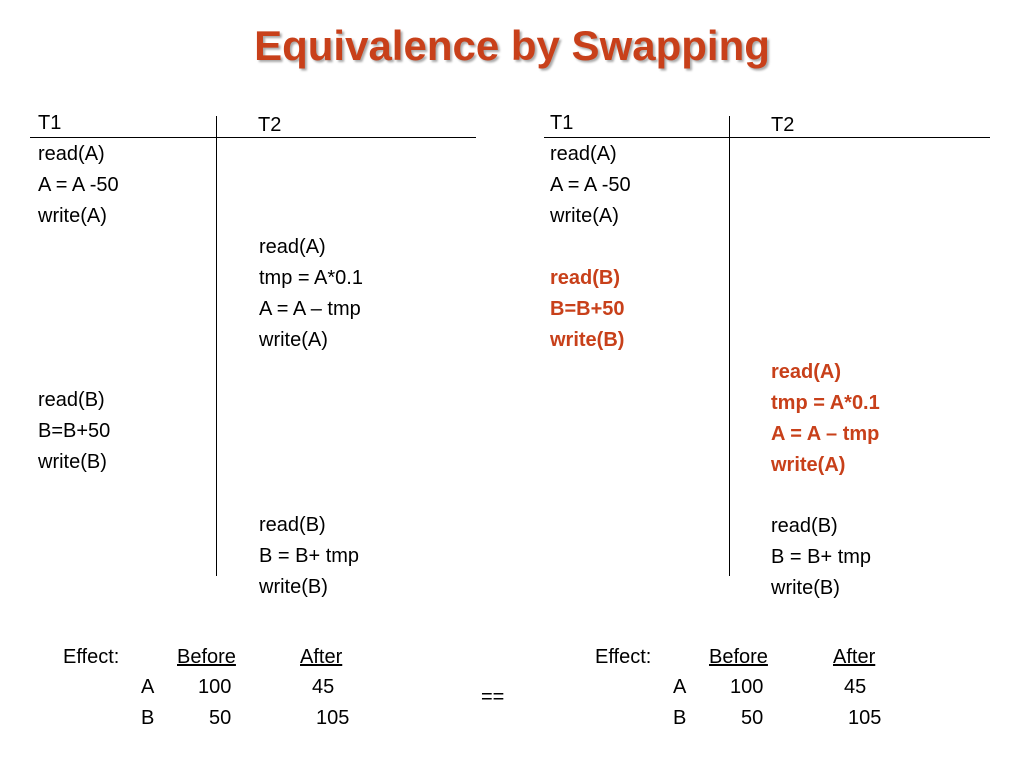 Image resolution: width=1024 pixels, height=768 pixels. Describe the element at coordinates (587, 309) in the screenshot. I see `right-t1-swapped-line: B=B+50` at that location.